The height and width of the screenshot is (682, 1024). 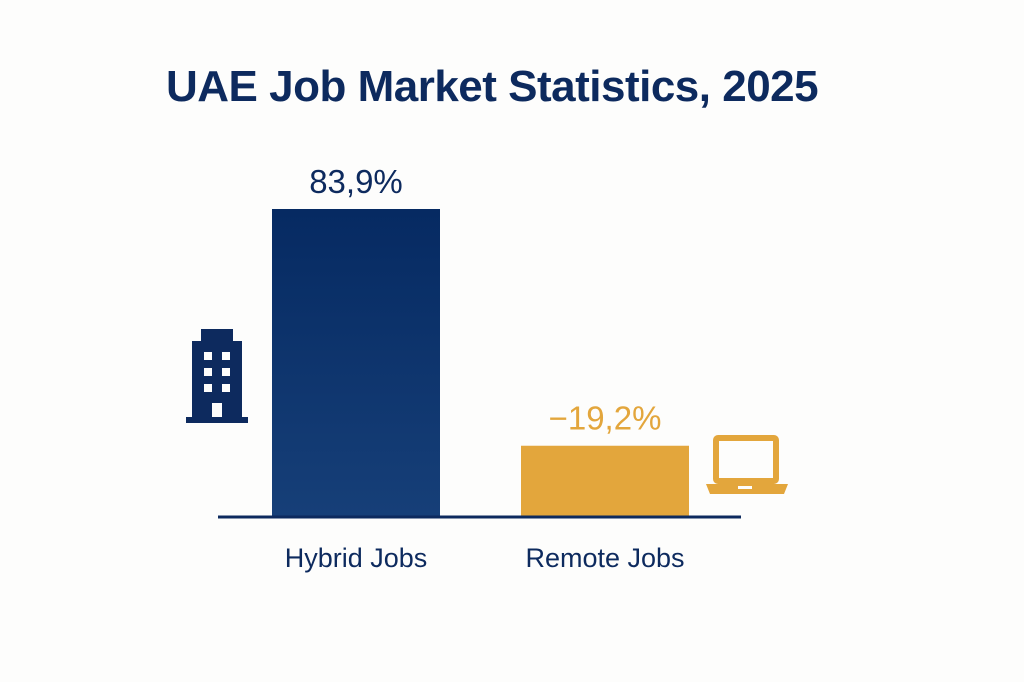 What do you see at coordinates (747, 464) in the screenshot?
I see `laptop-icon` at bounding box center [747, 464].